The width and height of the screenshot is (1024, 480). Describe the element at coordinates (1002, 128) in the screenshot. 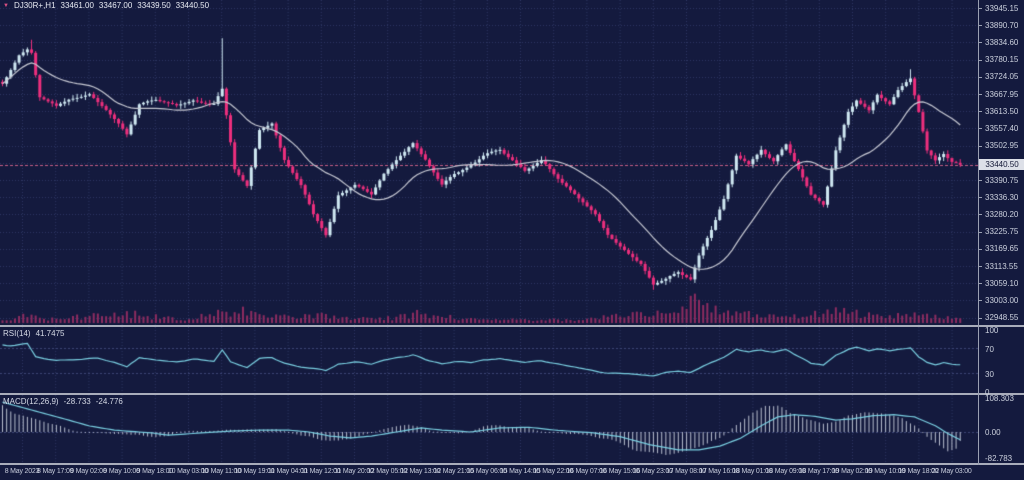

I see `price-tick-label: 33557.40` at that location.